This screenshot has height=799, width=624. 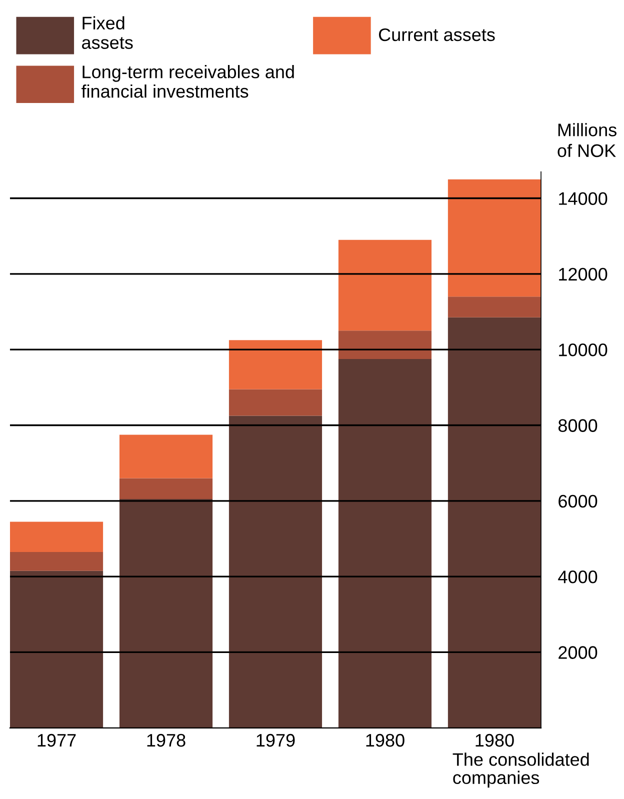 I want to click on y-tick-label: 10000, so click(x=583, y=350).